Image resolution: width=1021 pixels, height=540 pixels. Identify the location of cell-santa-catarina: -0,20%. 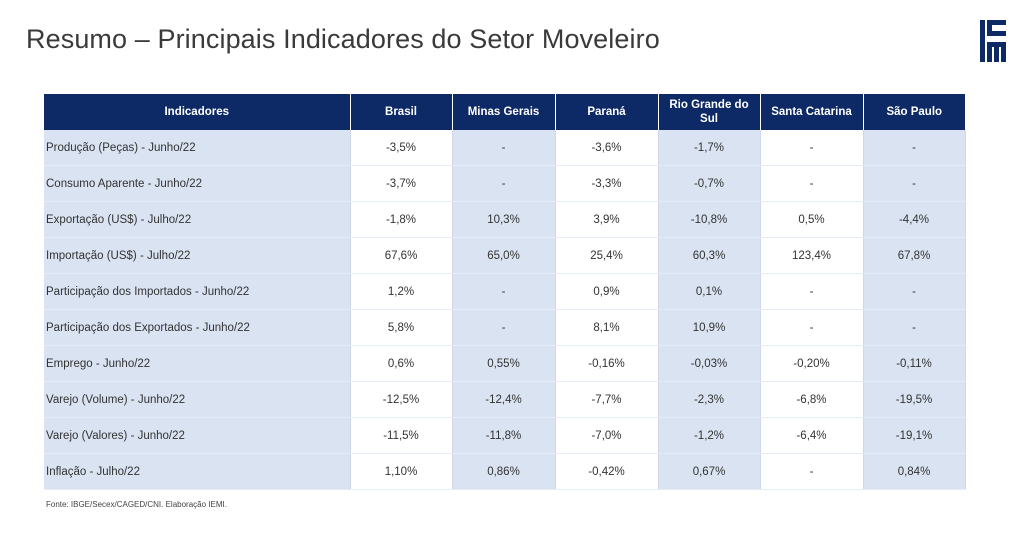
(812, 363).